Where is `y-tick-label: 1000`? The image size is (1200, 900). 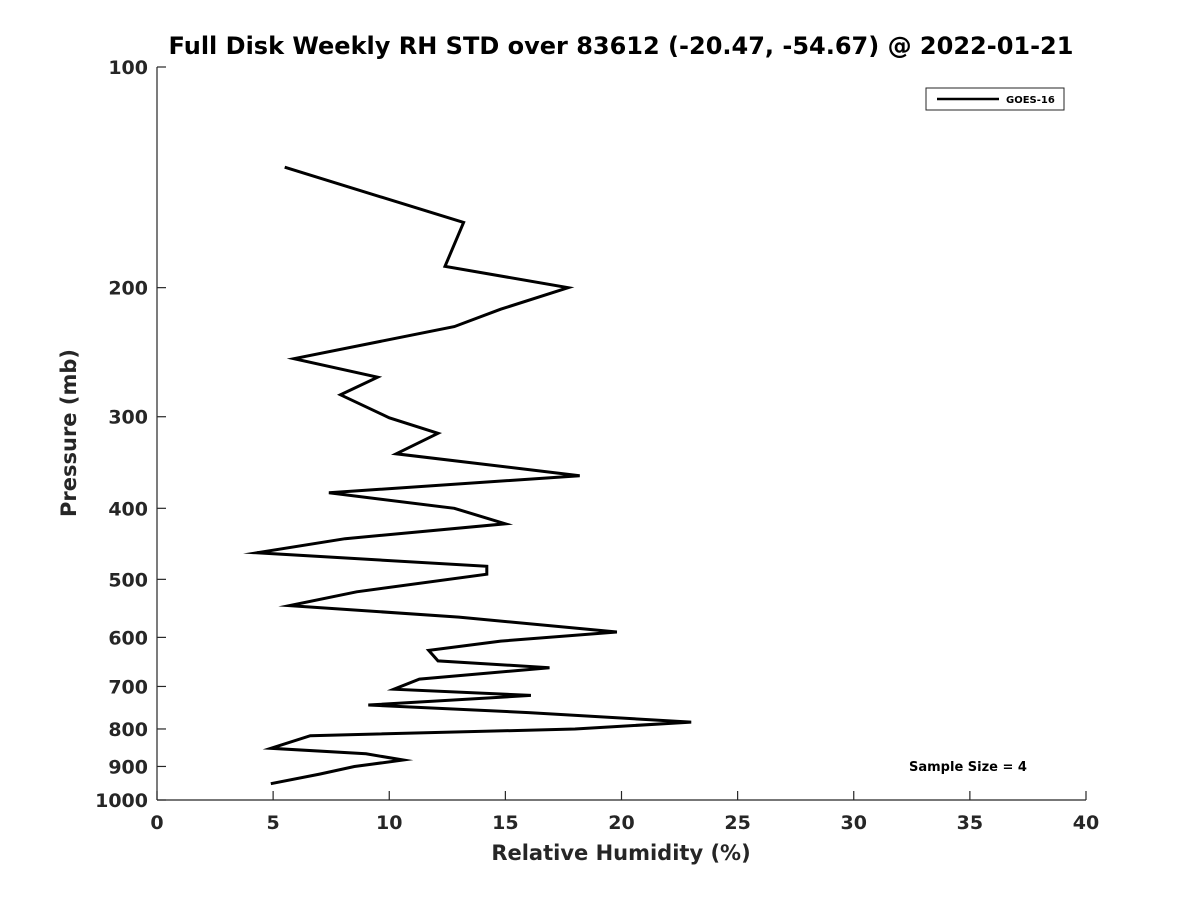
y-tick-label: 1000 is located at coordinates (121, 801).